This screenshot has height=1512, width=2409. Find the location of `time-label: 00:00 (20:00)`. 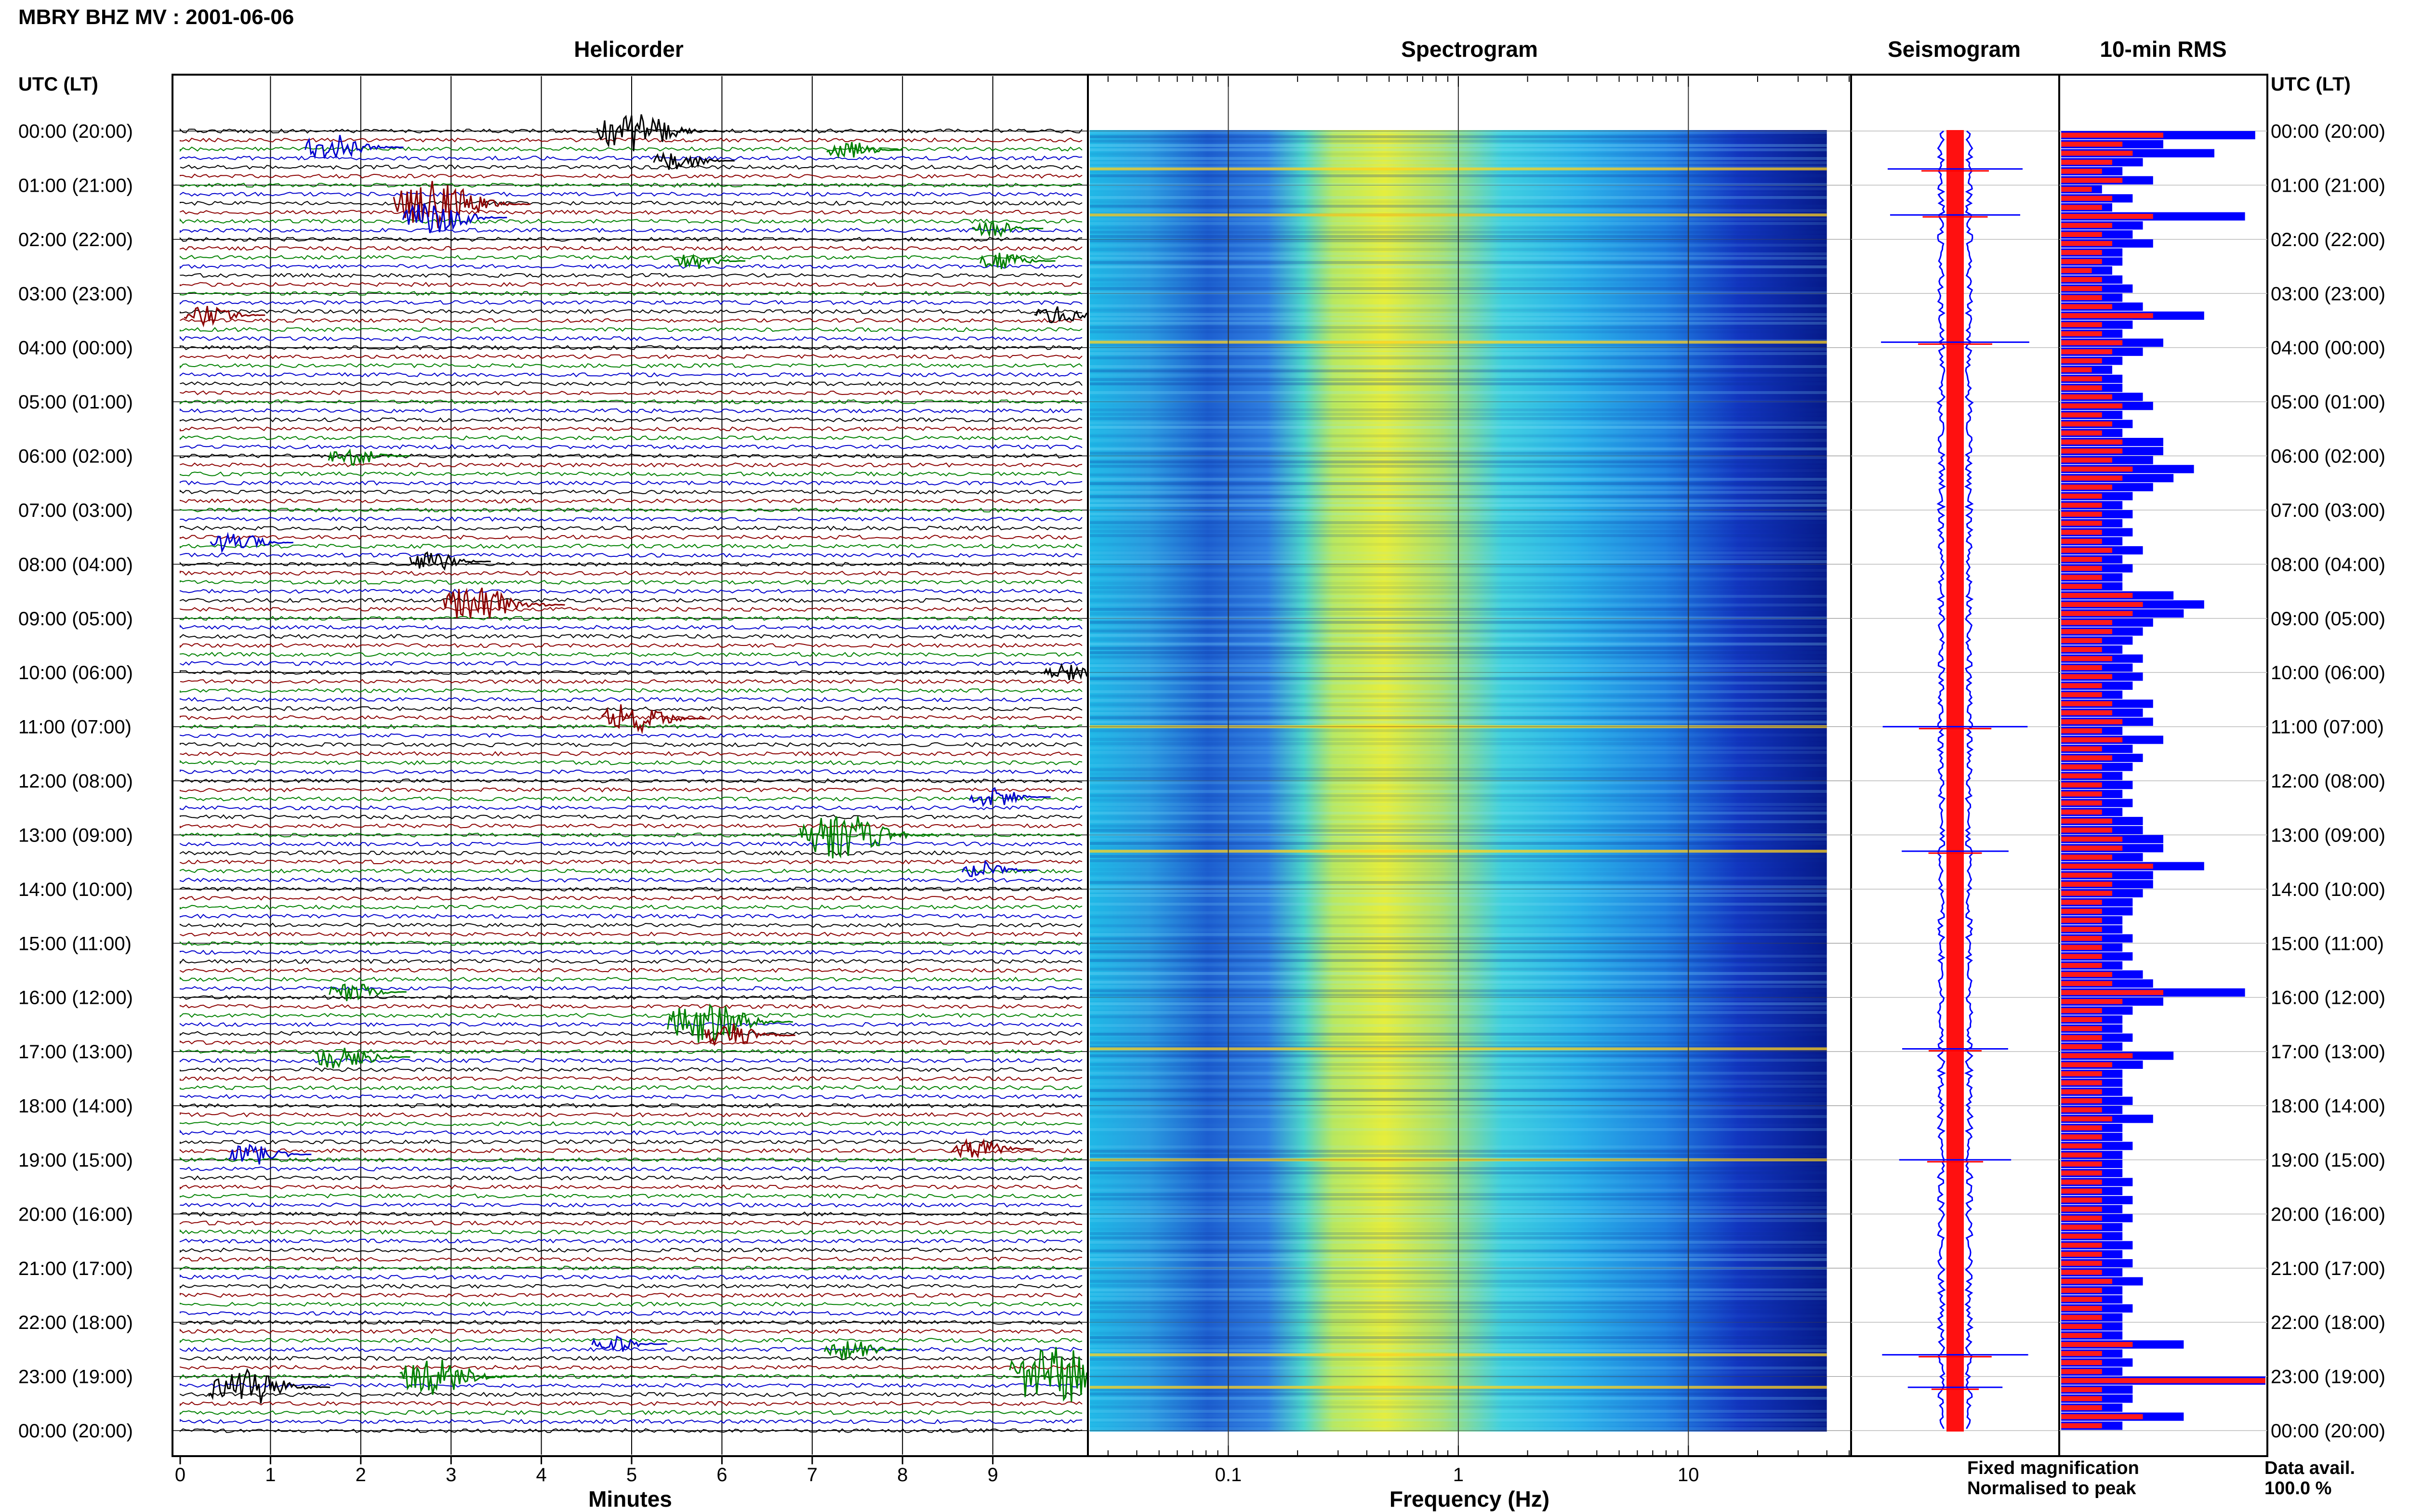

time-label: 00:00 (20:00) is located at coordinates (2328, 131).